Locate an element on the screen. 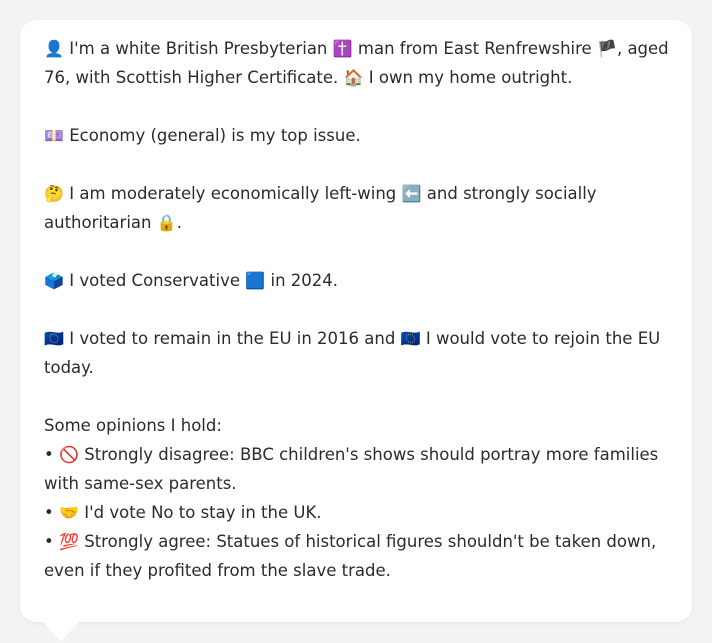  home-ownership-text: I own my home outright. is located at coordinates (470, 77).